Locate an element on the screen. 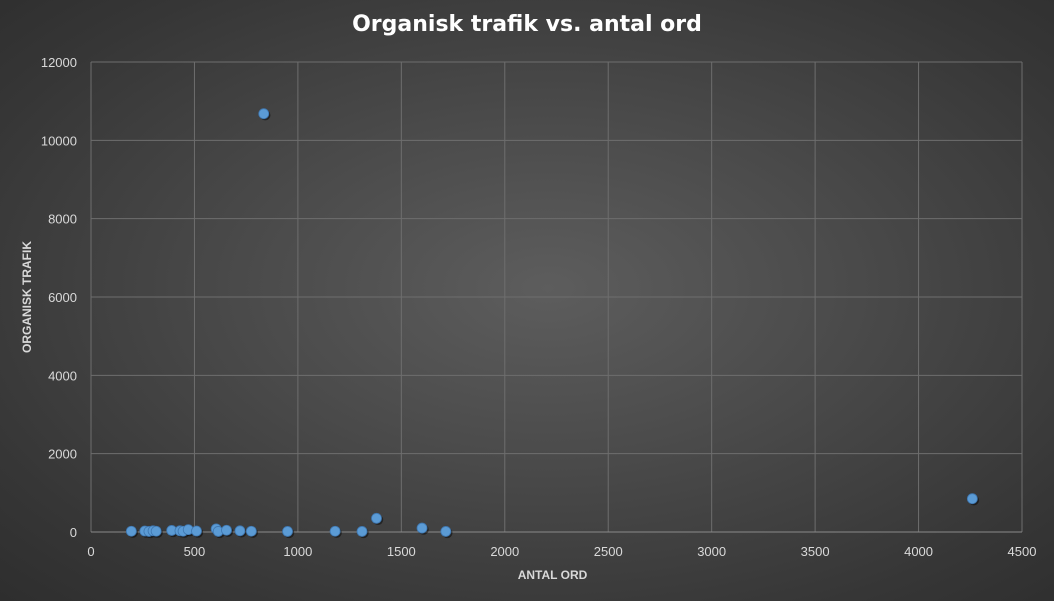  y-tick-label: 8000 is located at coordinates (62, 219).